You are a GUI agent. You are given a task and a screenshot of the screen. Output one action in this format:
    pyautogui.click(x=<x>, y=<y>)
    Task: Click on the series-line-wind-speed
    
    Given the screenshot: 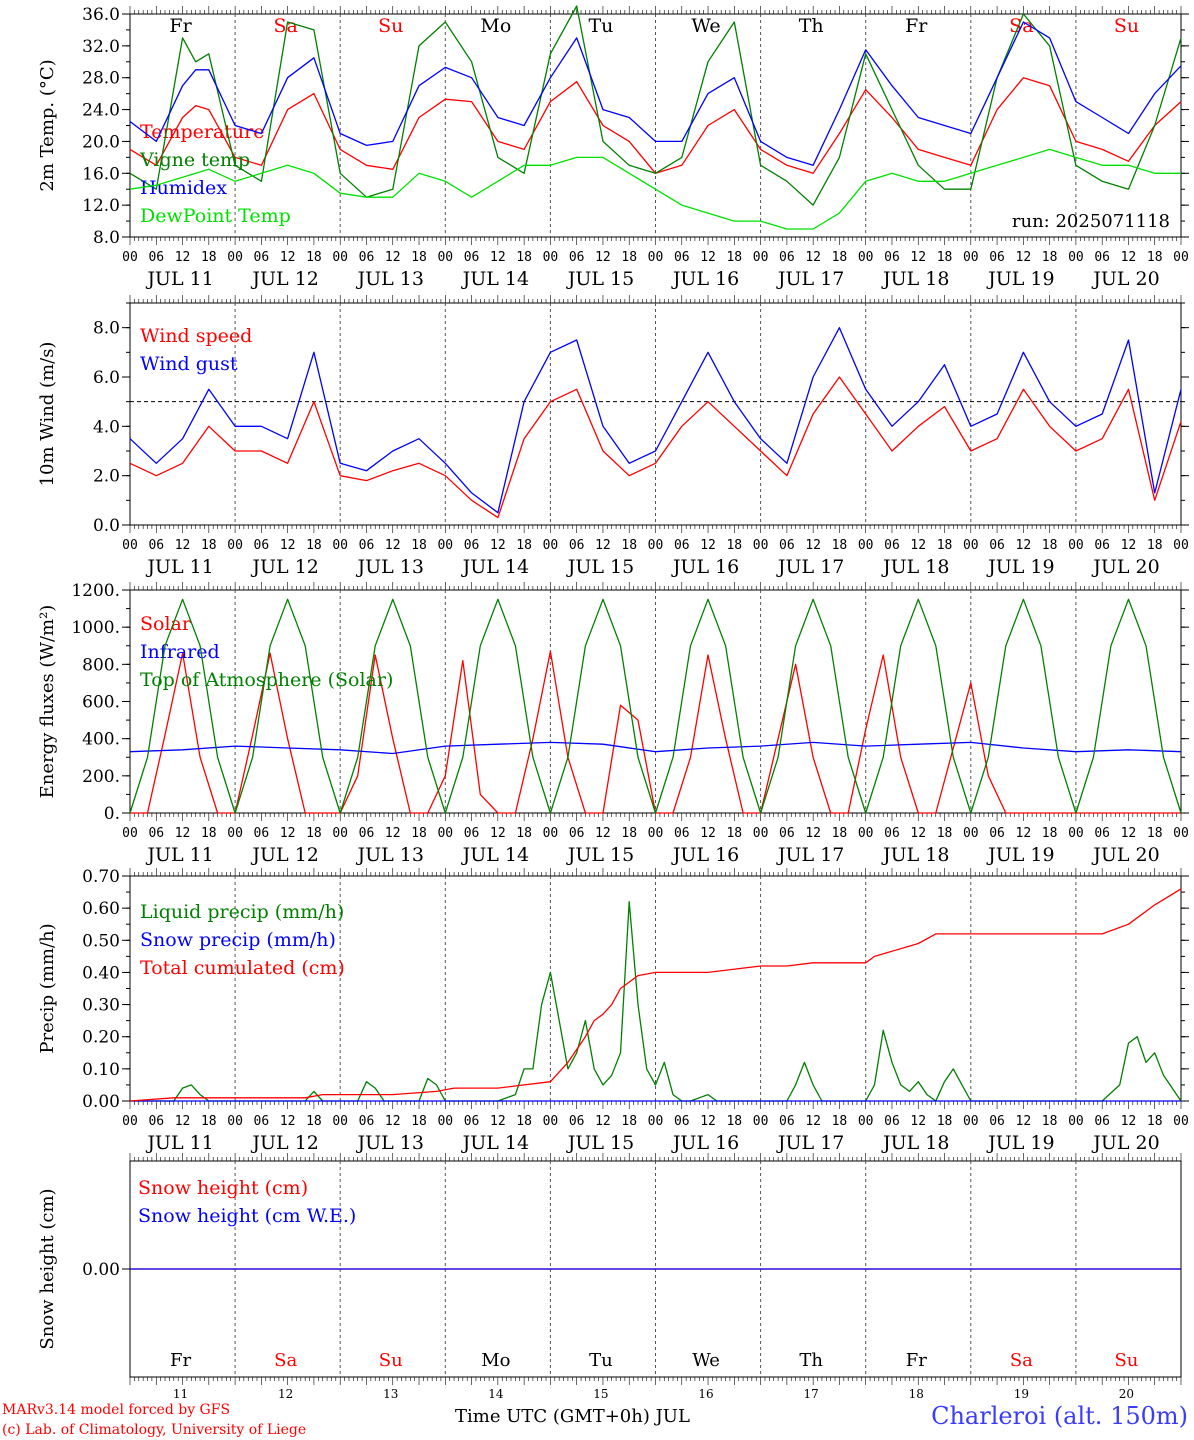 What is the action you would take?
    pyautogui.click(x=655, y=447)
    